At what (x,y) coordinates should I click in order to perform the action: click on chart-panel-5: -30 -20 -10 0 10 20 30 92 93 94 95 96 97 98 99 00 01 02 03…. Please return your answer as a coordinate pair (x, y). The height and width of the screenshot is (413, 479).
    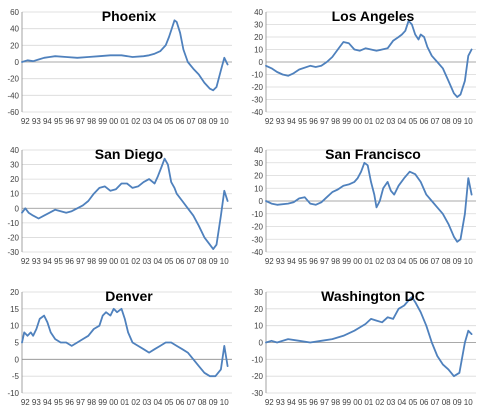
    Looking at the image, I should click on (363, 347).